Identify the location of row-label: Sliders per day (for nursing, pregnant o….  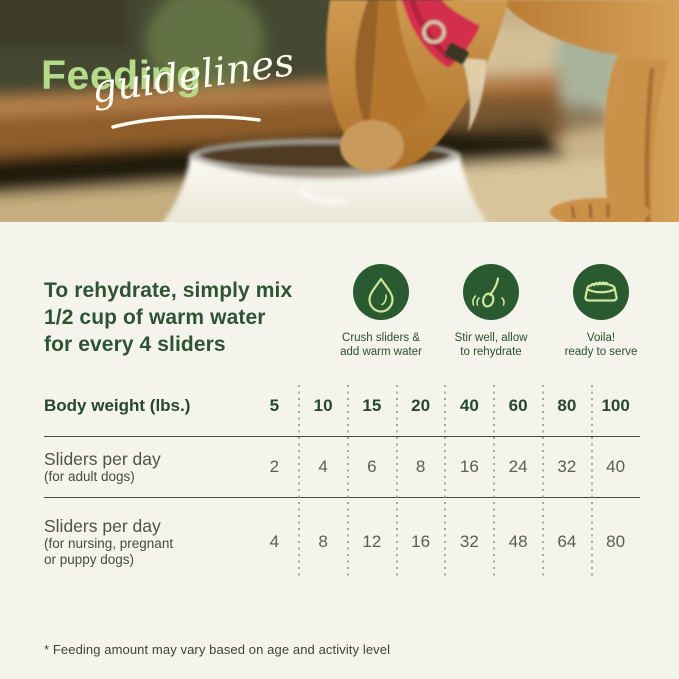
(109, 541).